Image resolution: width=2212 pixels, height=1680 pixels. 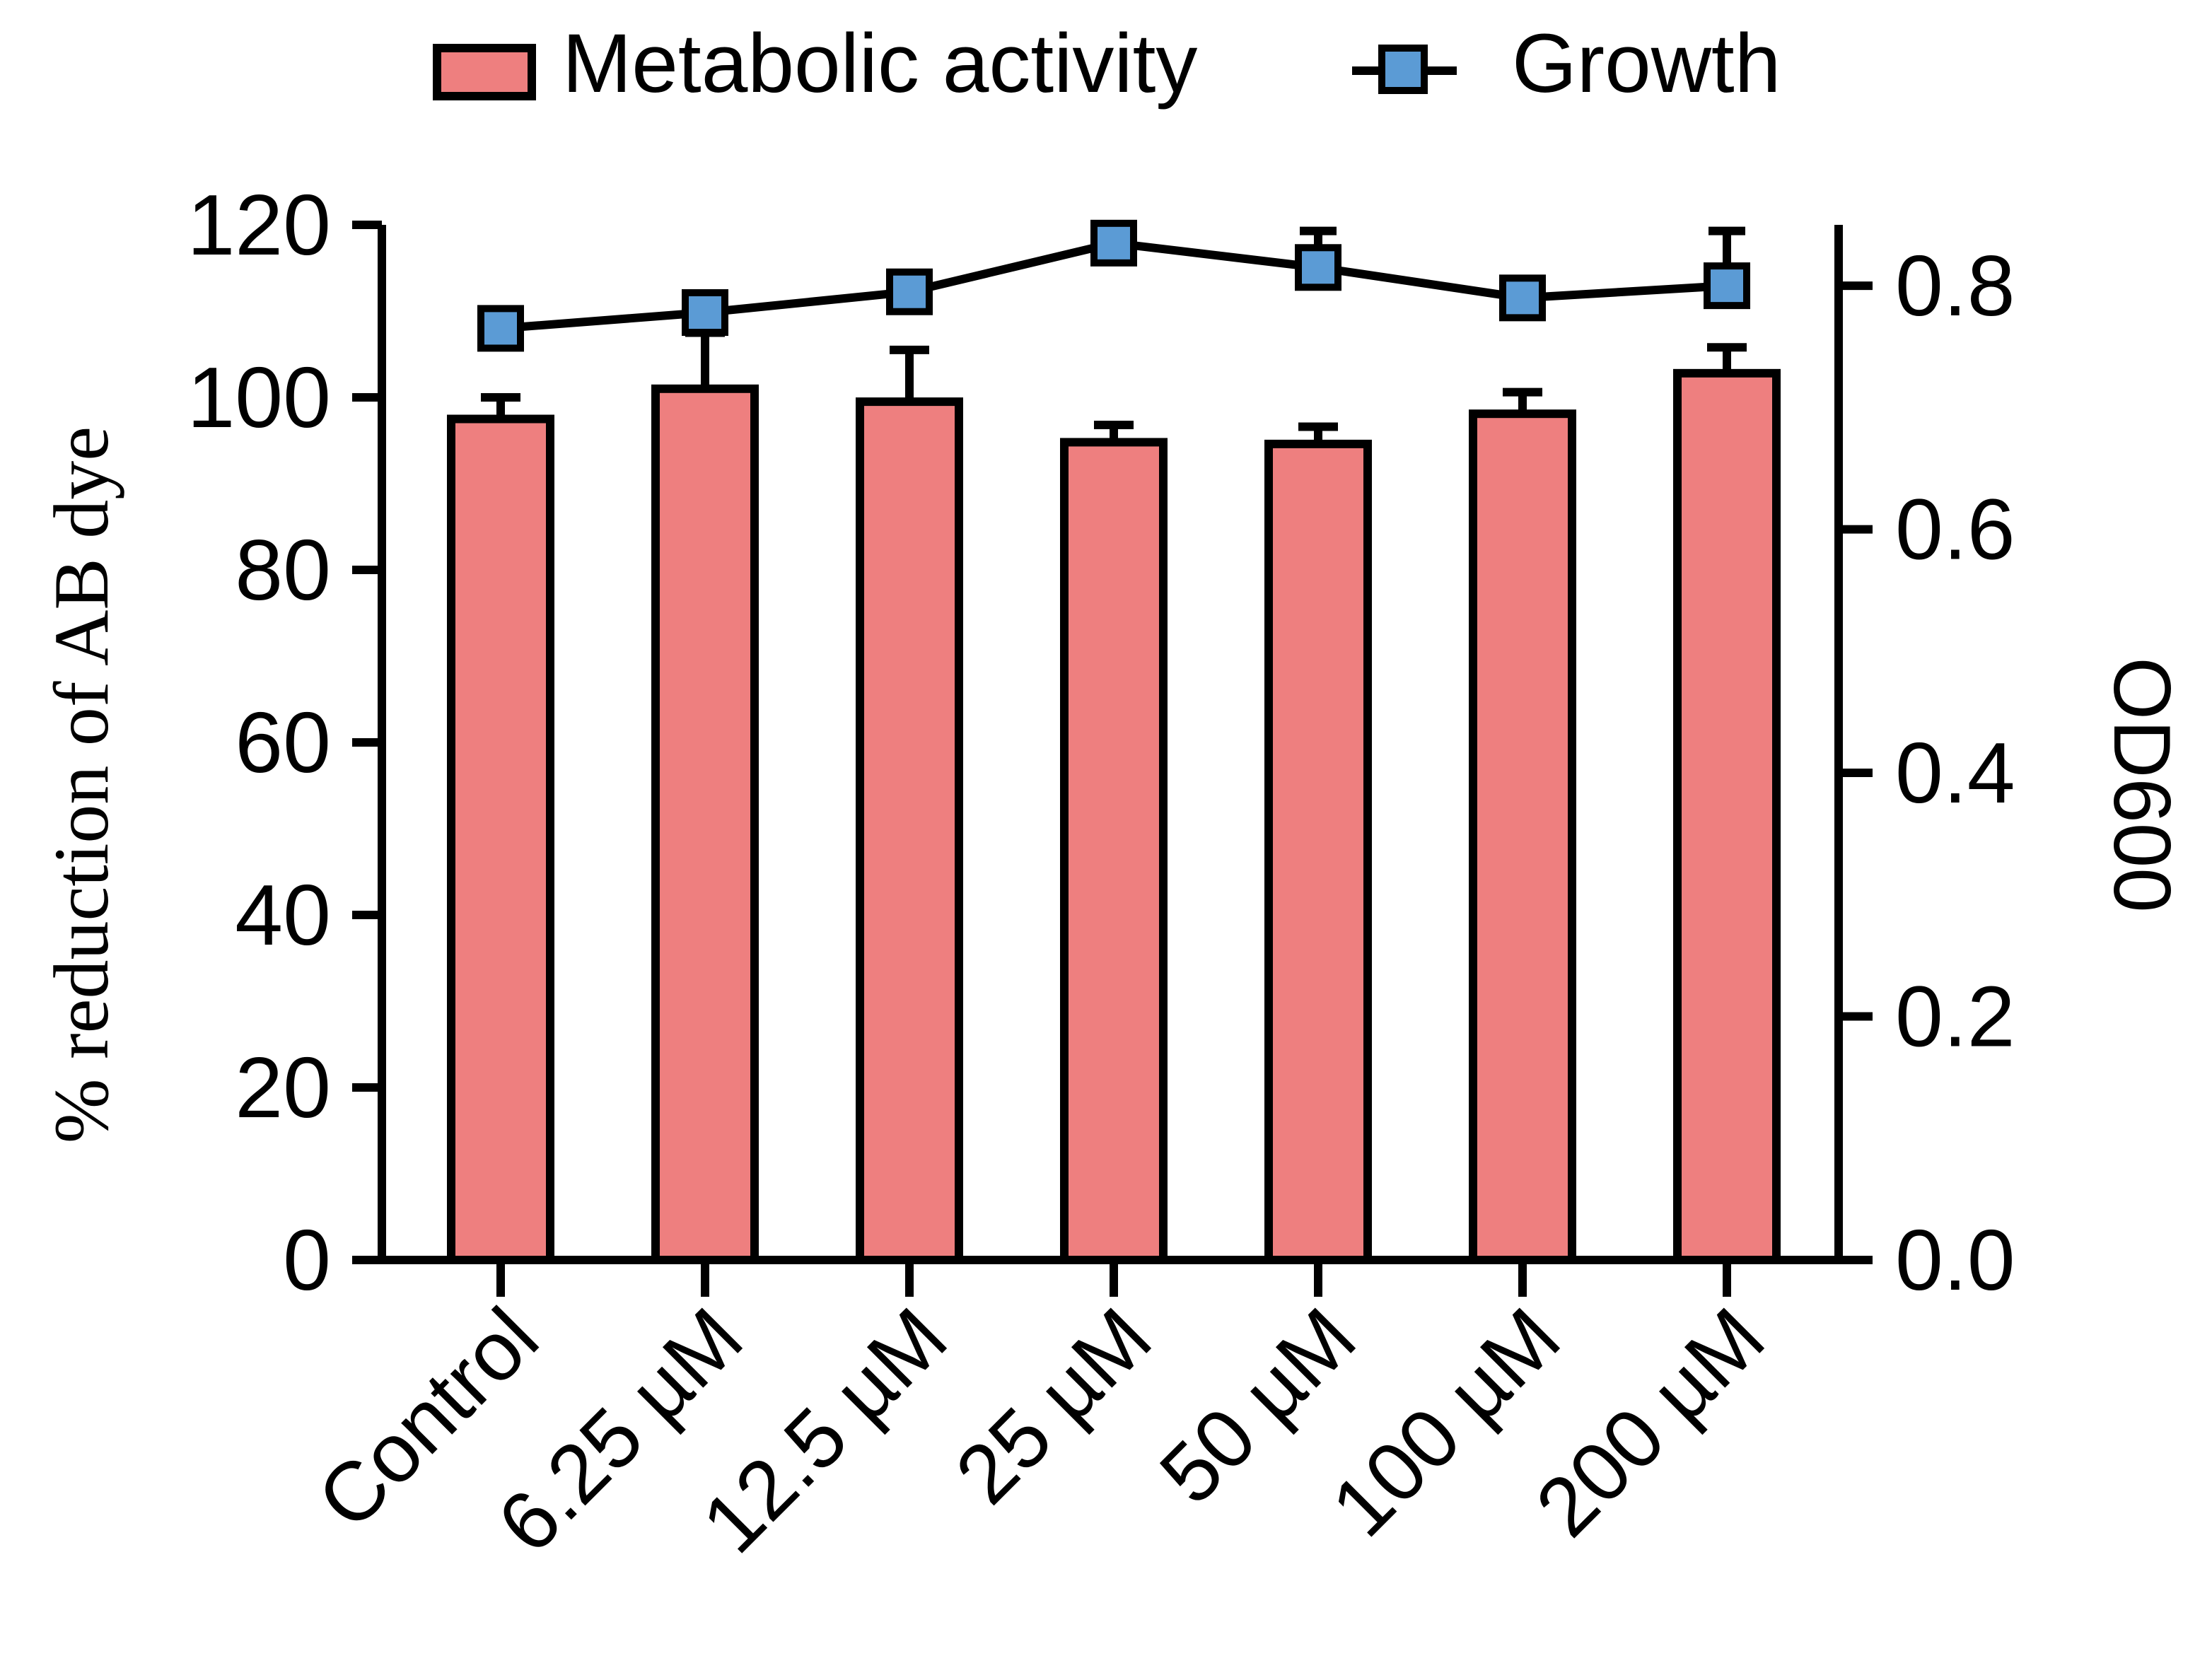 I want to click on legend-label-growth: Growth, so click(x=1646, y=64).